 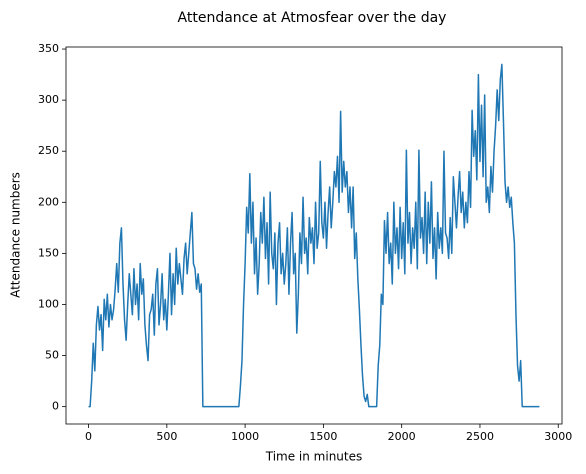 What do you see at coordinates (166, 436) in the screenshot?
I see `x-tick-label: 500` at bounding box center [166, 436].